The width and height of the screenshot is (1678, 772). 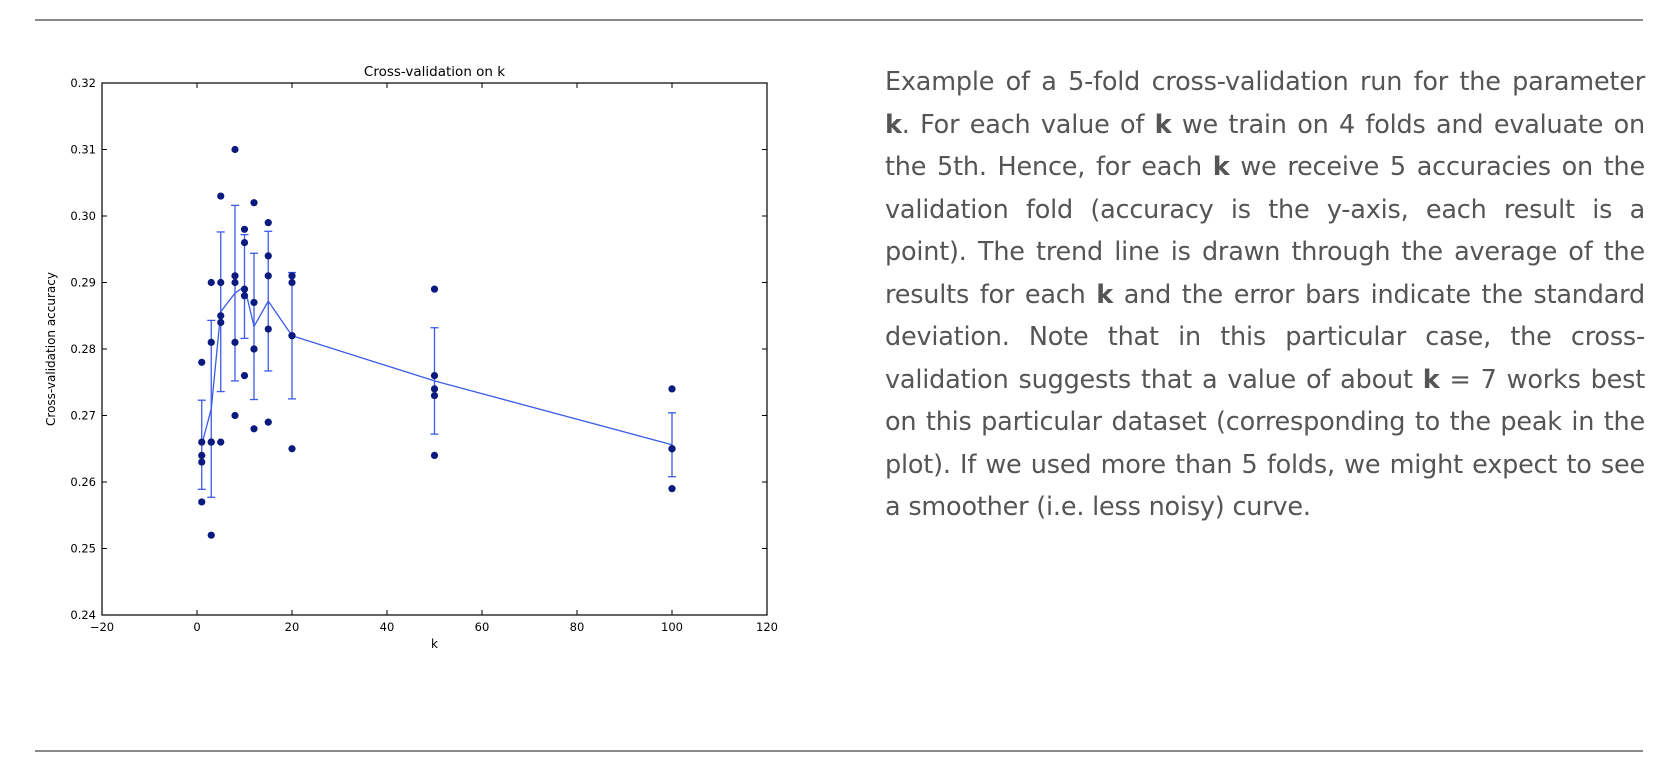 I want to click on y-tick-label: 0.31, so click(x=83, y=150).